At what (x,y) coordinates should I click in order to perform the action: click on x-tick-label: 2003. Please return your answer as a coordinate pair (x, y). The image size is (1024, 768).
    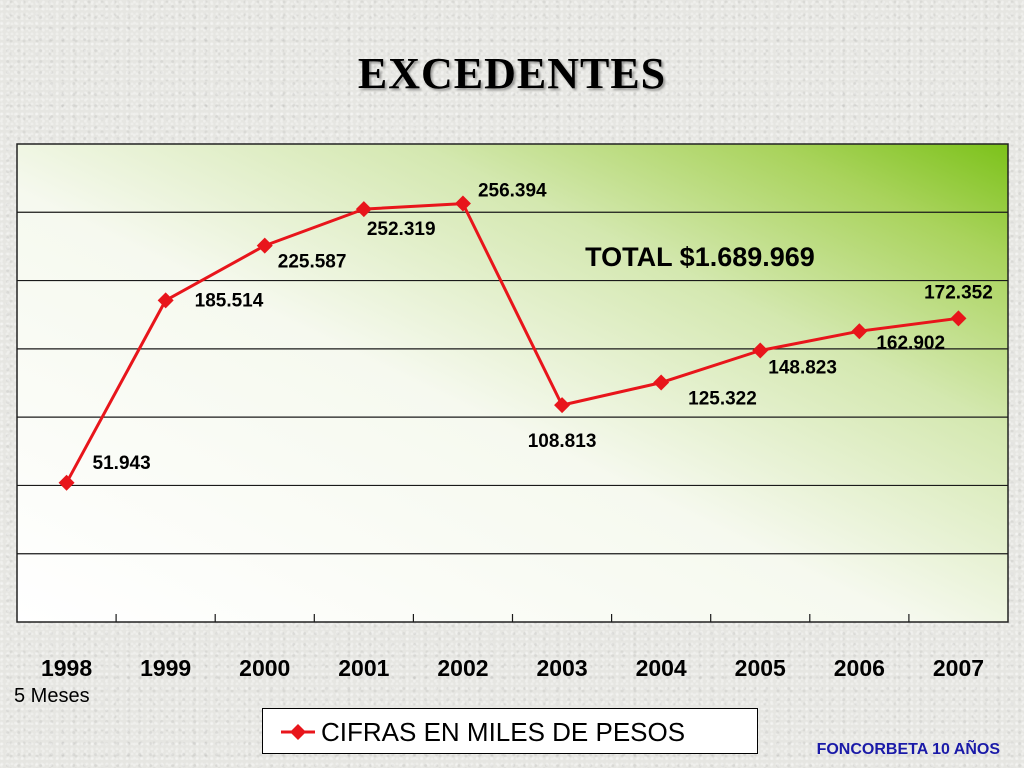
    Looking at the image, I should click on (561, 668).